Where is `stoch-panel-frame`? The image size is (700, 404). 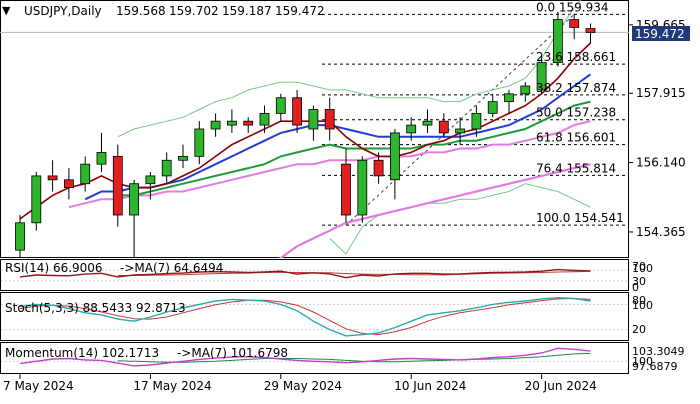
stoch-panel-frame is located at coordinates (314, 316).